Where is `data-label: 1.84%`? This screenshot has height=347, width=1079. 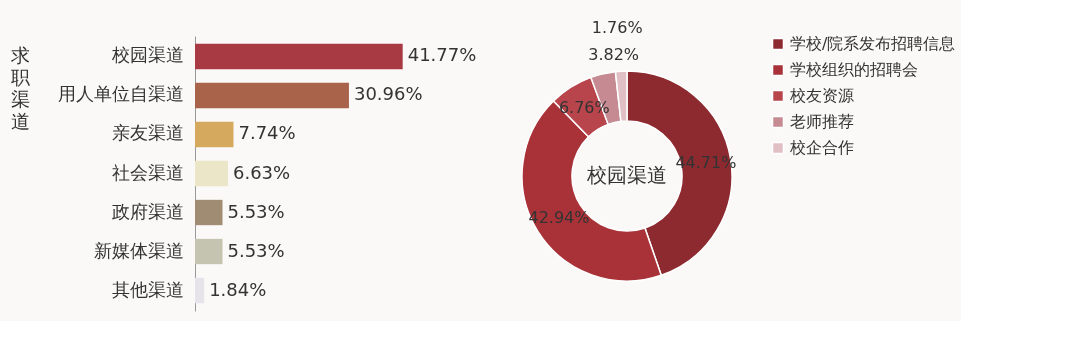 data-label: 1.84% is located at coordinates (238, 289).